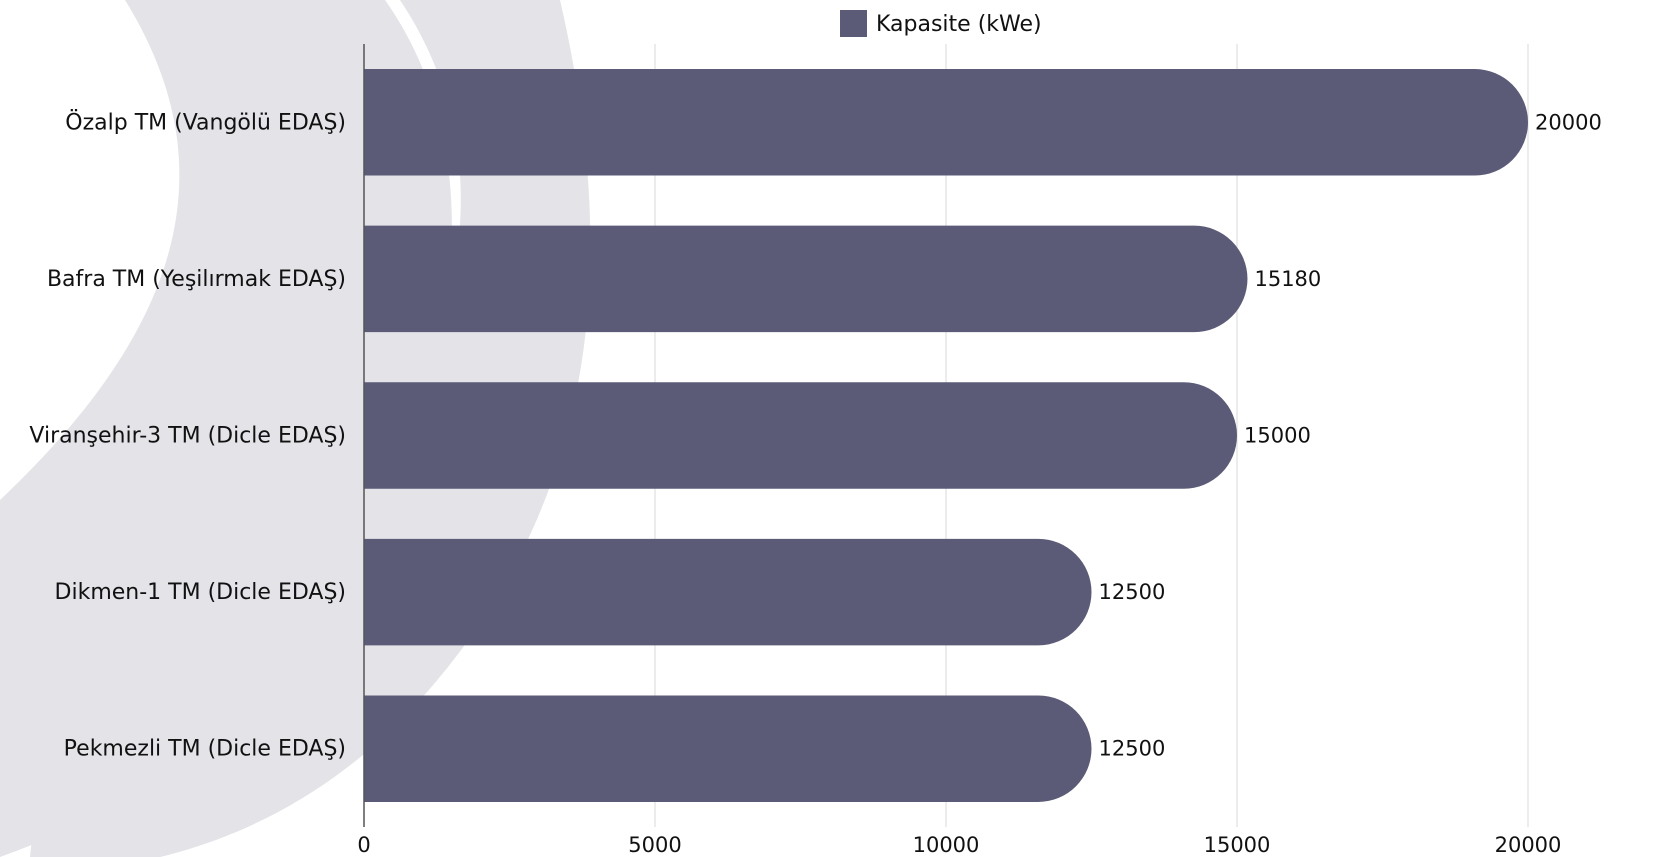 Image resolution: width=1653 pixels, height=857 pixels. What do you see at coordinates (1568, 122) in the screenshot?
I see `value-label: 20000` at bounding box center [1568, 122].